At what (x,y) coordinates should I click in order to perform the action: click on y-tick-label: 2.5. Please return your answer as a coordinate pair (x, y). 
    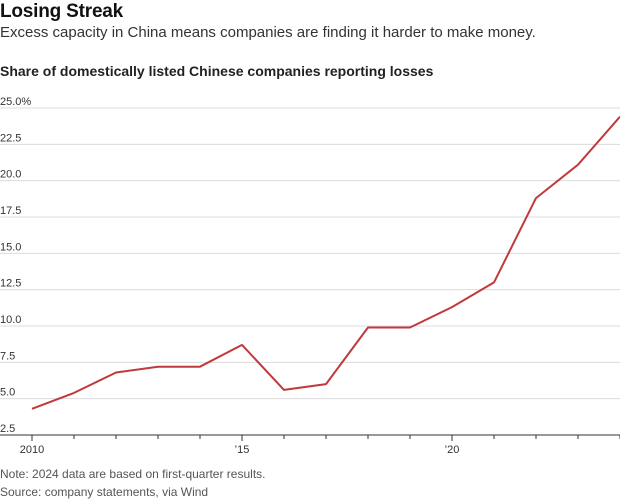
    Looking at the image, I should click on (7, 429).